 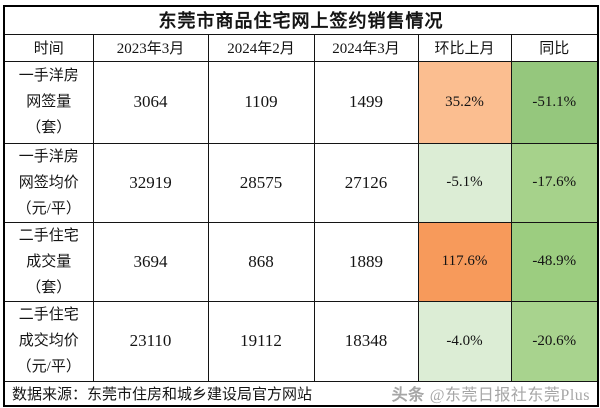 I want to click on mom-cell: 117.6%, so click(x=464, y=261).